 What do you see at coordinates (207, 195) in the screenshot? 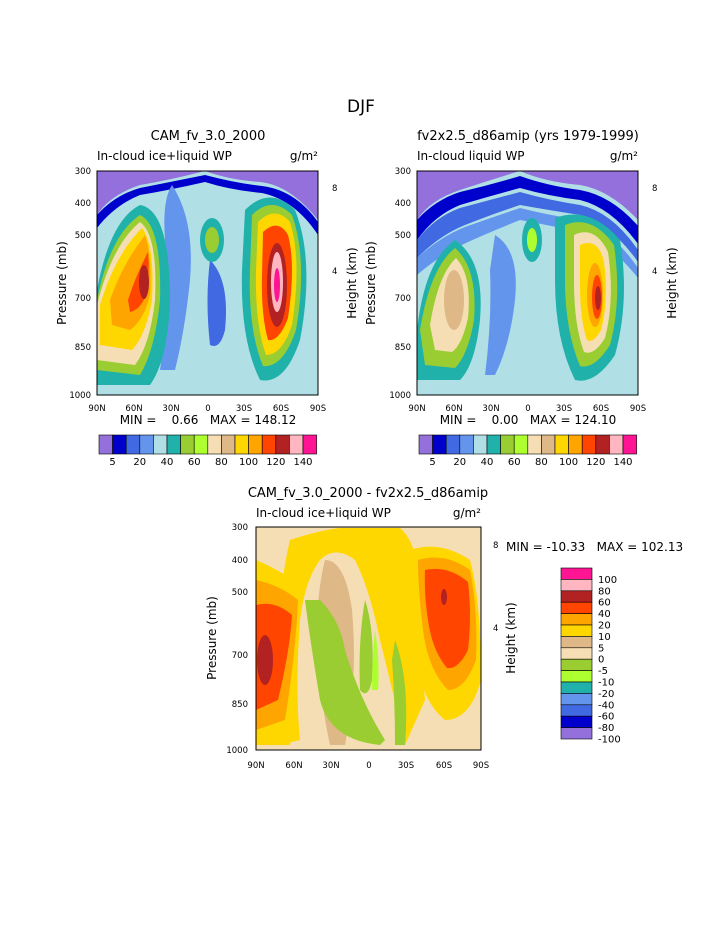
I see `panel-1-top-band` at bounding box center [207, 195].